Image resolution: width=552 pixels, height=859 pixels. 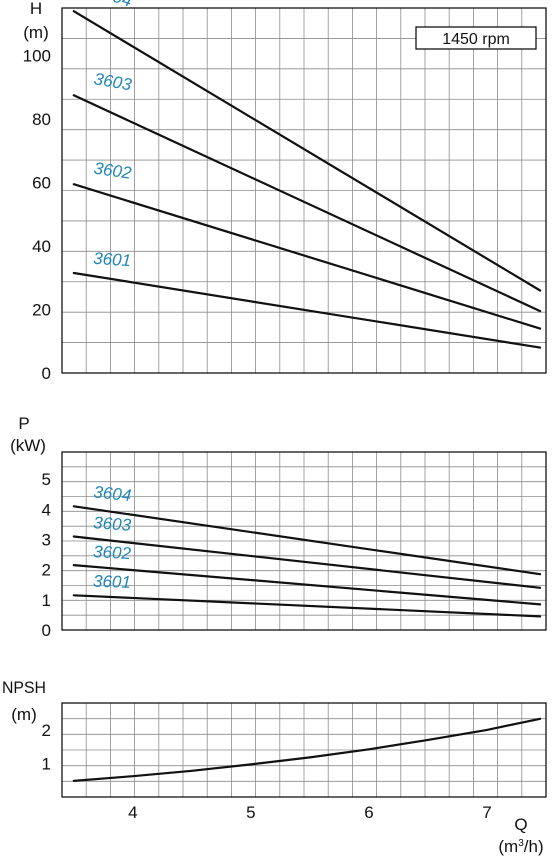 What do you see at coordinates (113, 524) in the screenshot?
I see `power-curve-label-3603: 3603` at bounding box center [113, 524].